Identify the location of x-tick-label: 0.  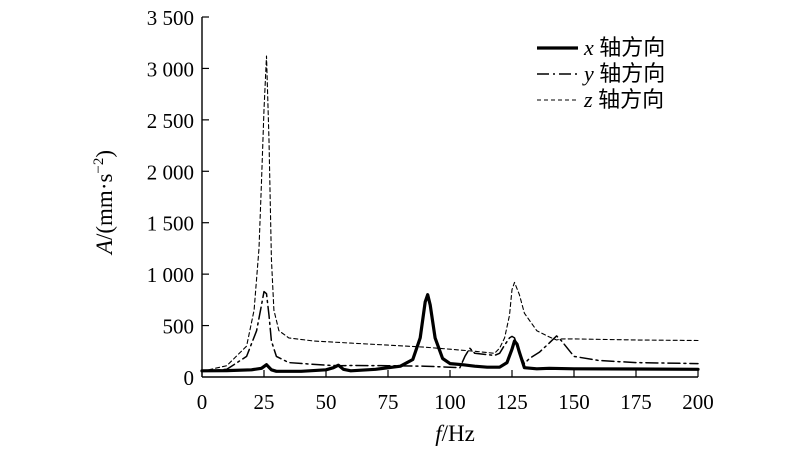
(202, 402).